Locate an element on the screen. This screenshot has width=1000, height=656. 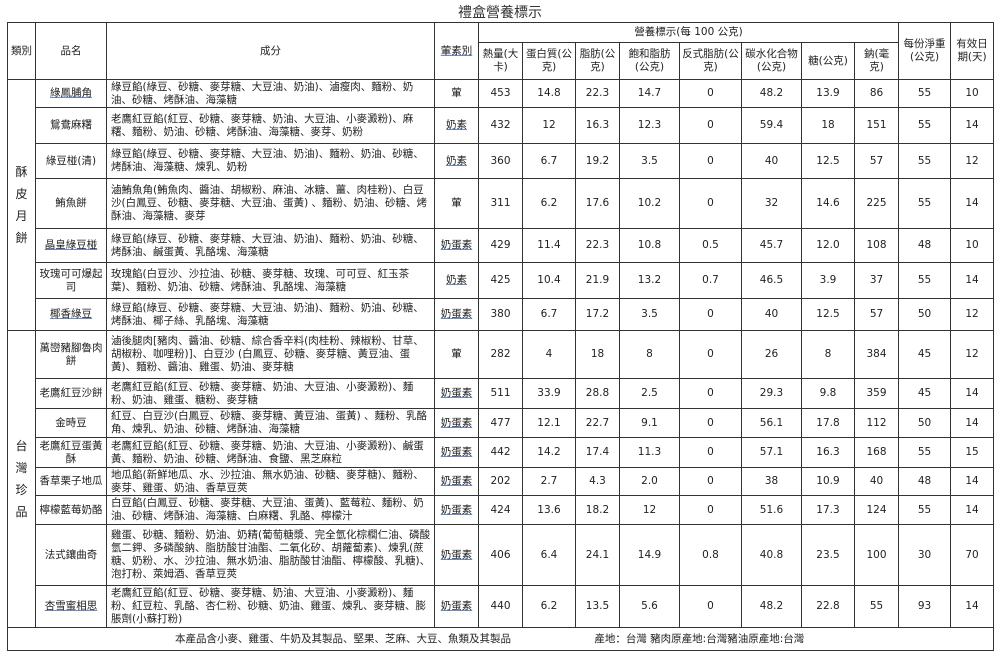
nutrient-value: 21.9 is located at coordinates (597, 280).